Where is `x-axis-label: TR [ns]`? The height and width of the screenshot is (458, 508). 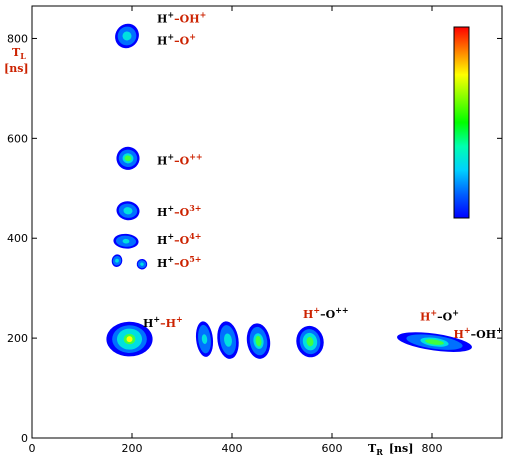 x-axis-label: TR [ns] is located at coordinates (390, 449).